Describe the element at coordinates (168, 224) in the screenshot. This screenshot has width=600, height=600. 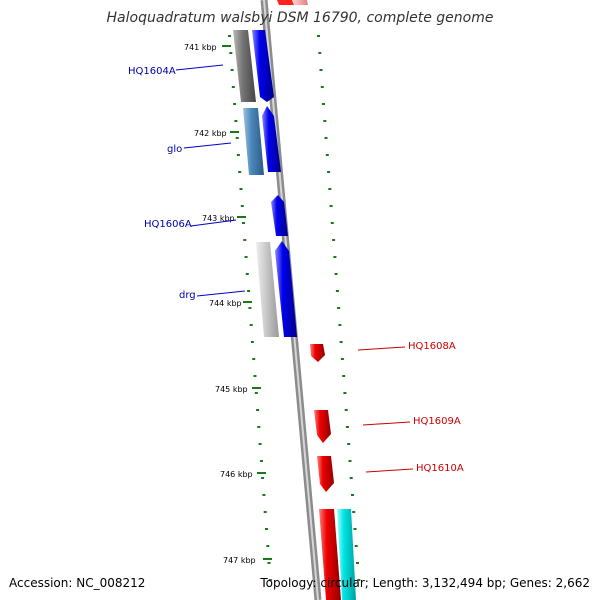
I see `label-hq1606a: HQ1606A` at that location.